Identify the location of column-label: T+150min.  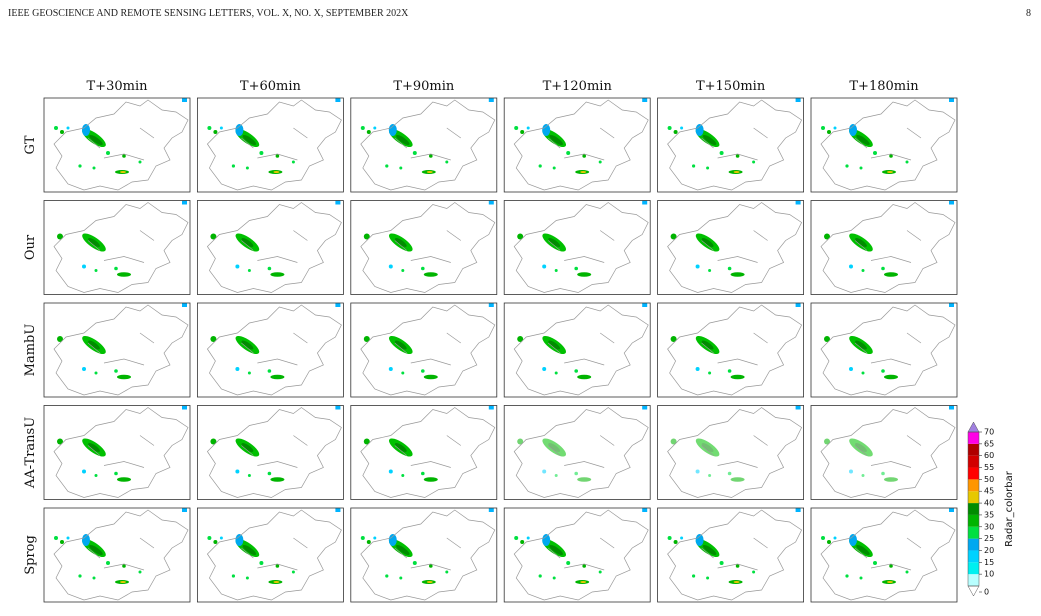
(731, 86).